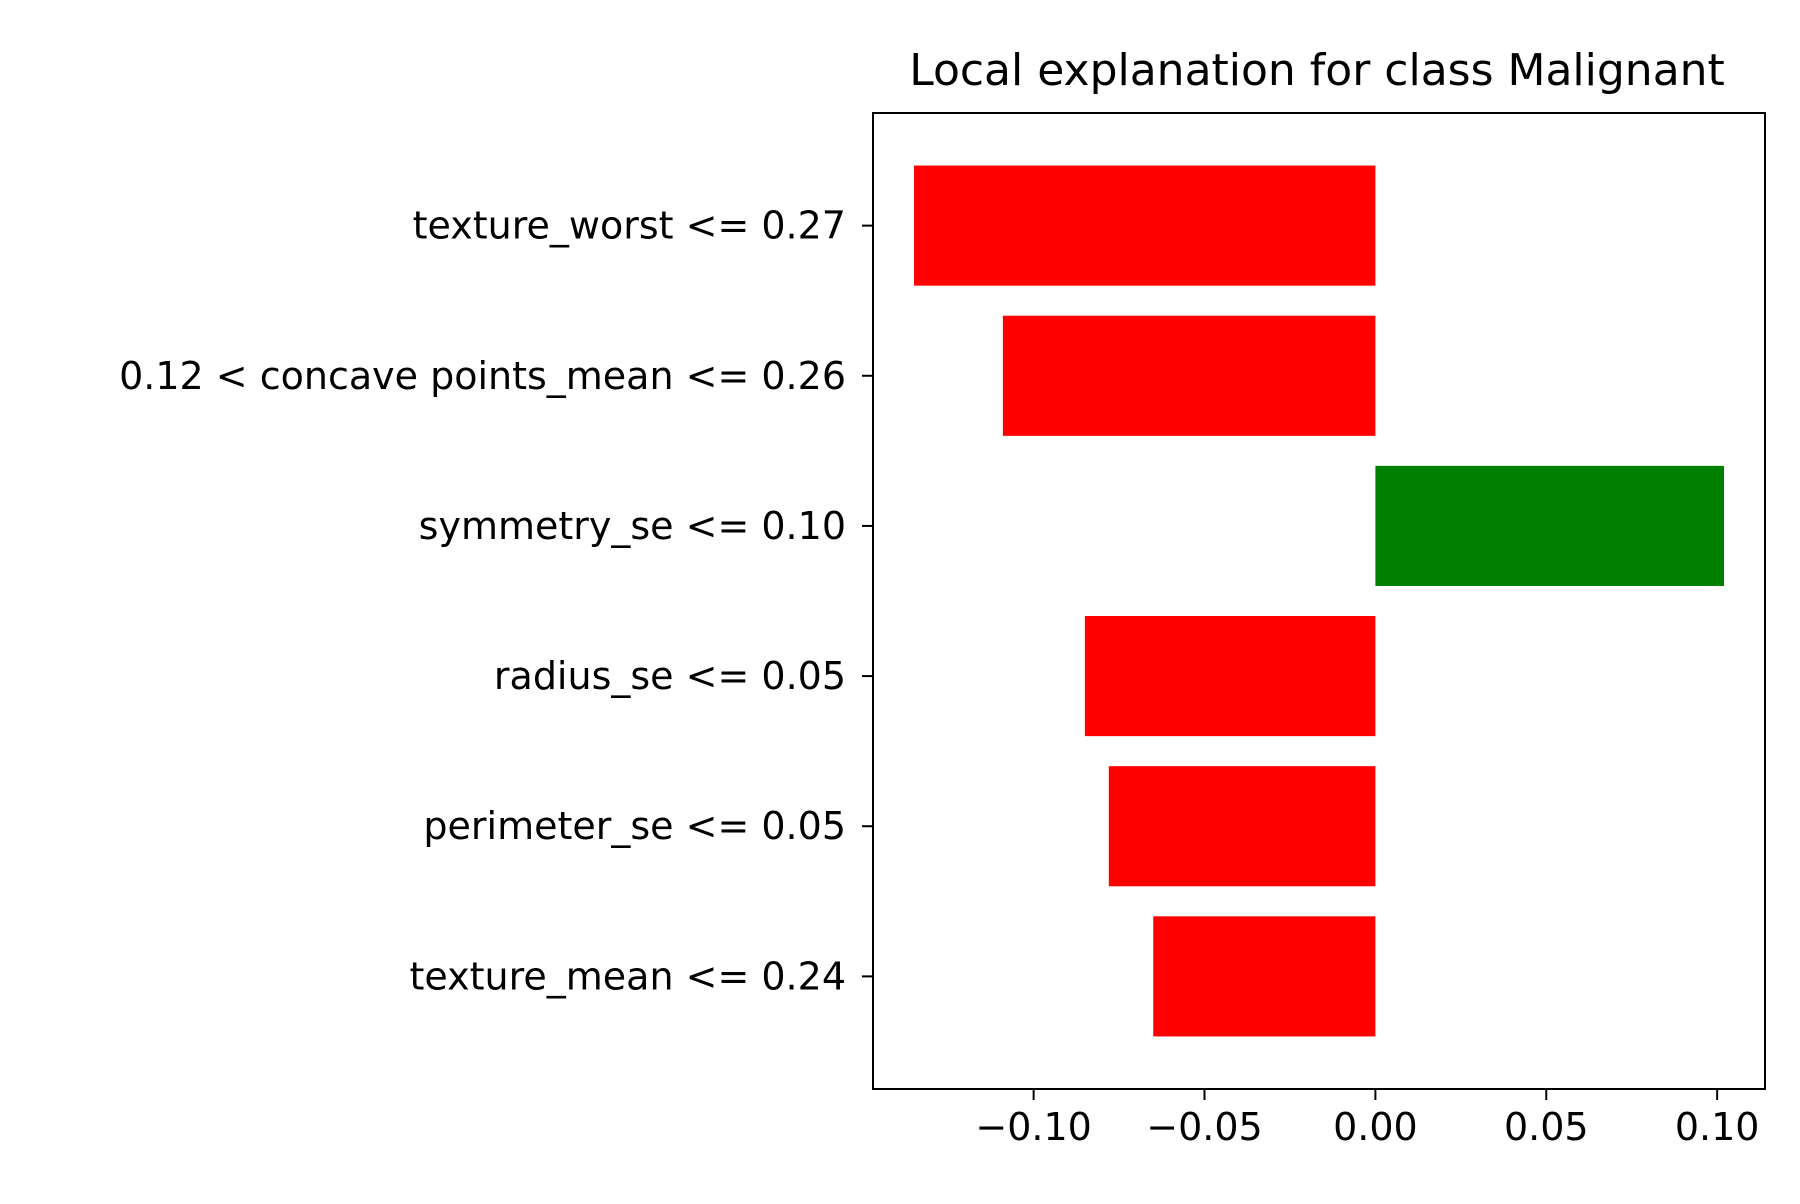 This screenshot has height=1204, width=1800. Describe the element at coordinates (1546, 1127) in the screenshot. I see `x-tick-label-3: 0.05` at that location.